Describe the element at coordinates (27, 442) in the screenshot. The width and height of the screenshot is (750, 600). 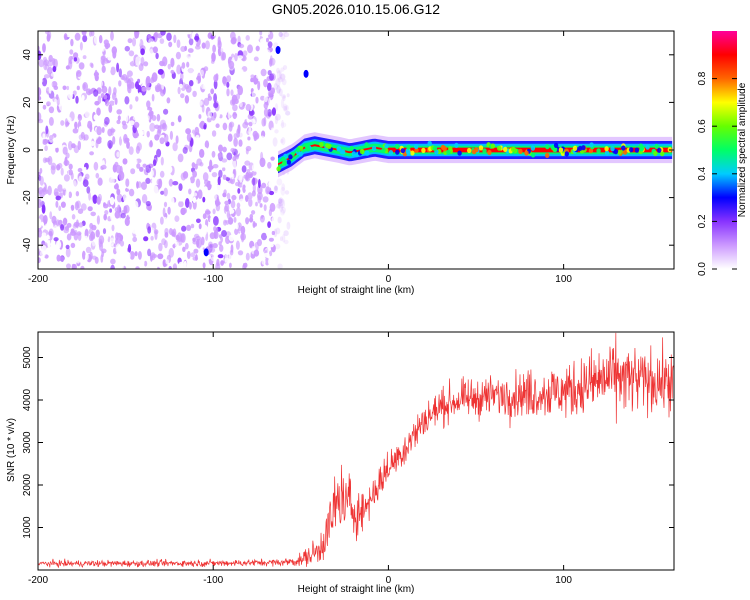
I see `snr-y-tick-label: 3000` at that location.